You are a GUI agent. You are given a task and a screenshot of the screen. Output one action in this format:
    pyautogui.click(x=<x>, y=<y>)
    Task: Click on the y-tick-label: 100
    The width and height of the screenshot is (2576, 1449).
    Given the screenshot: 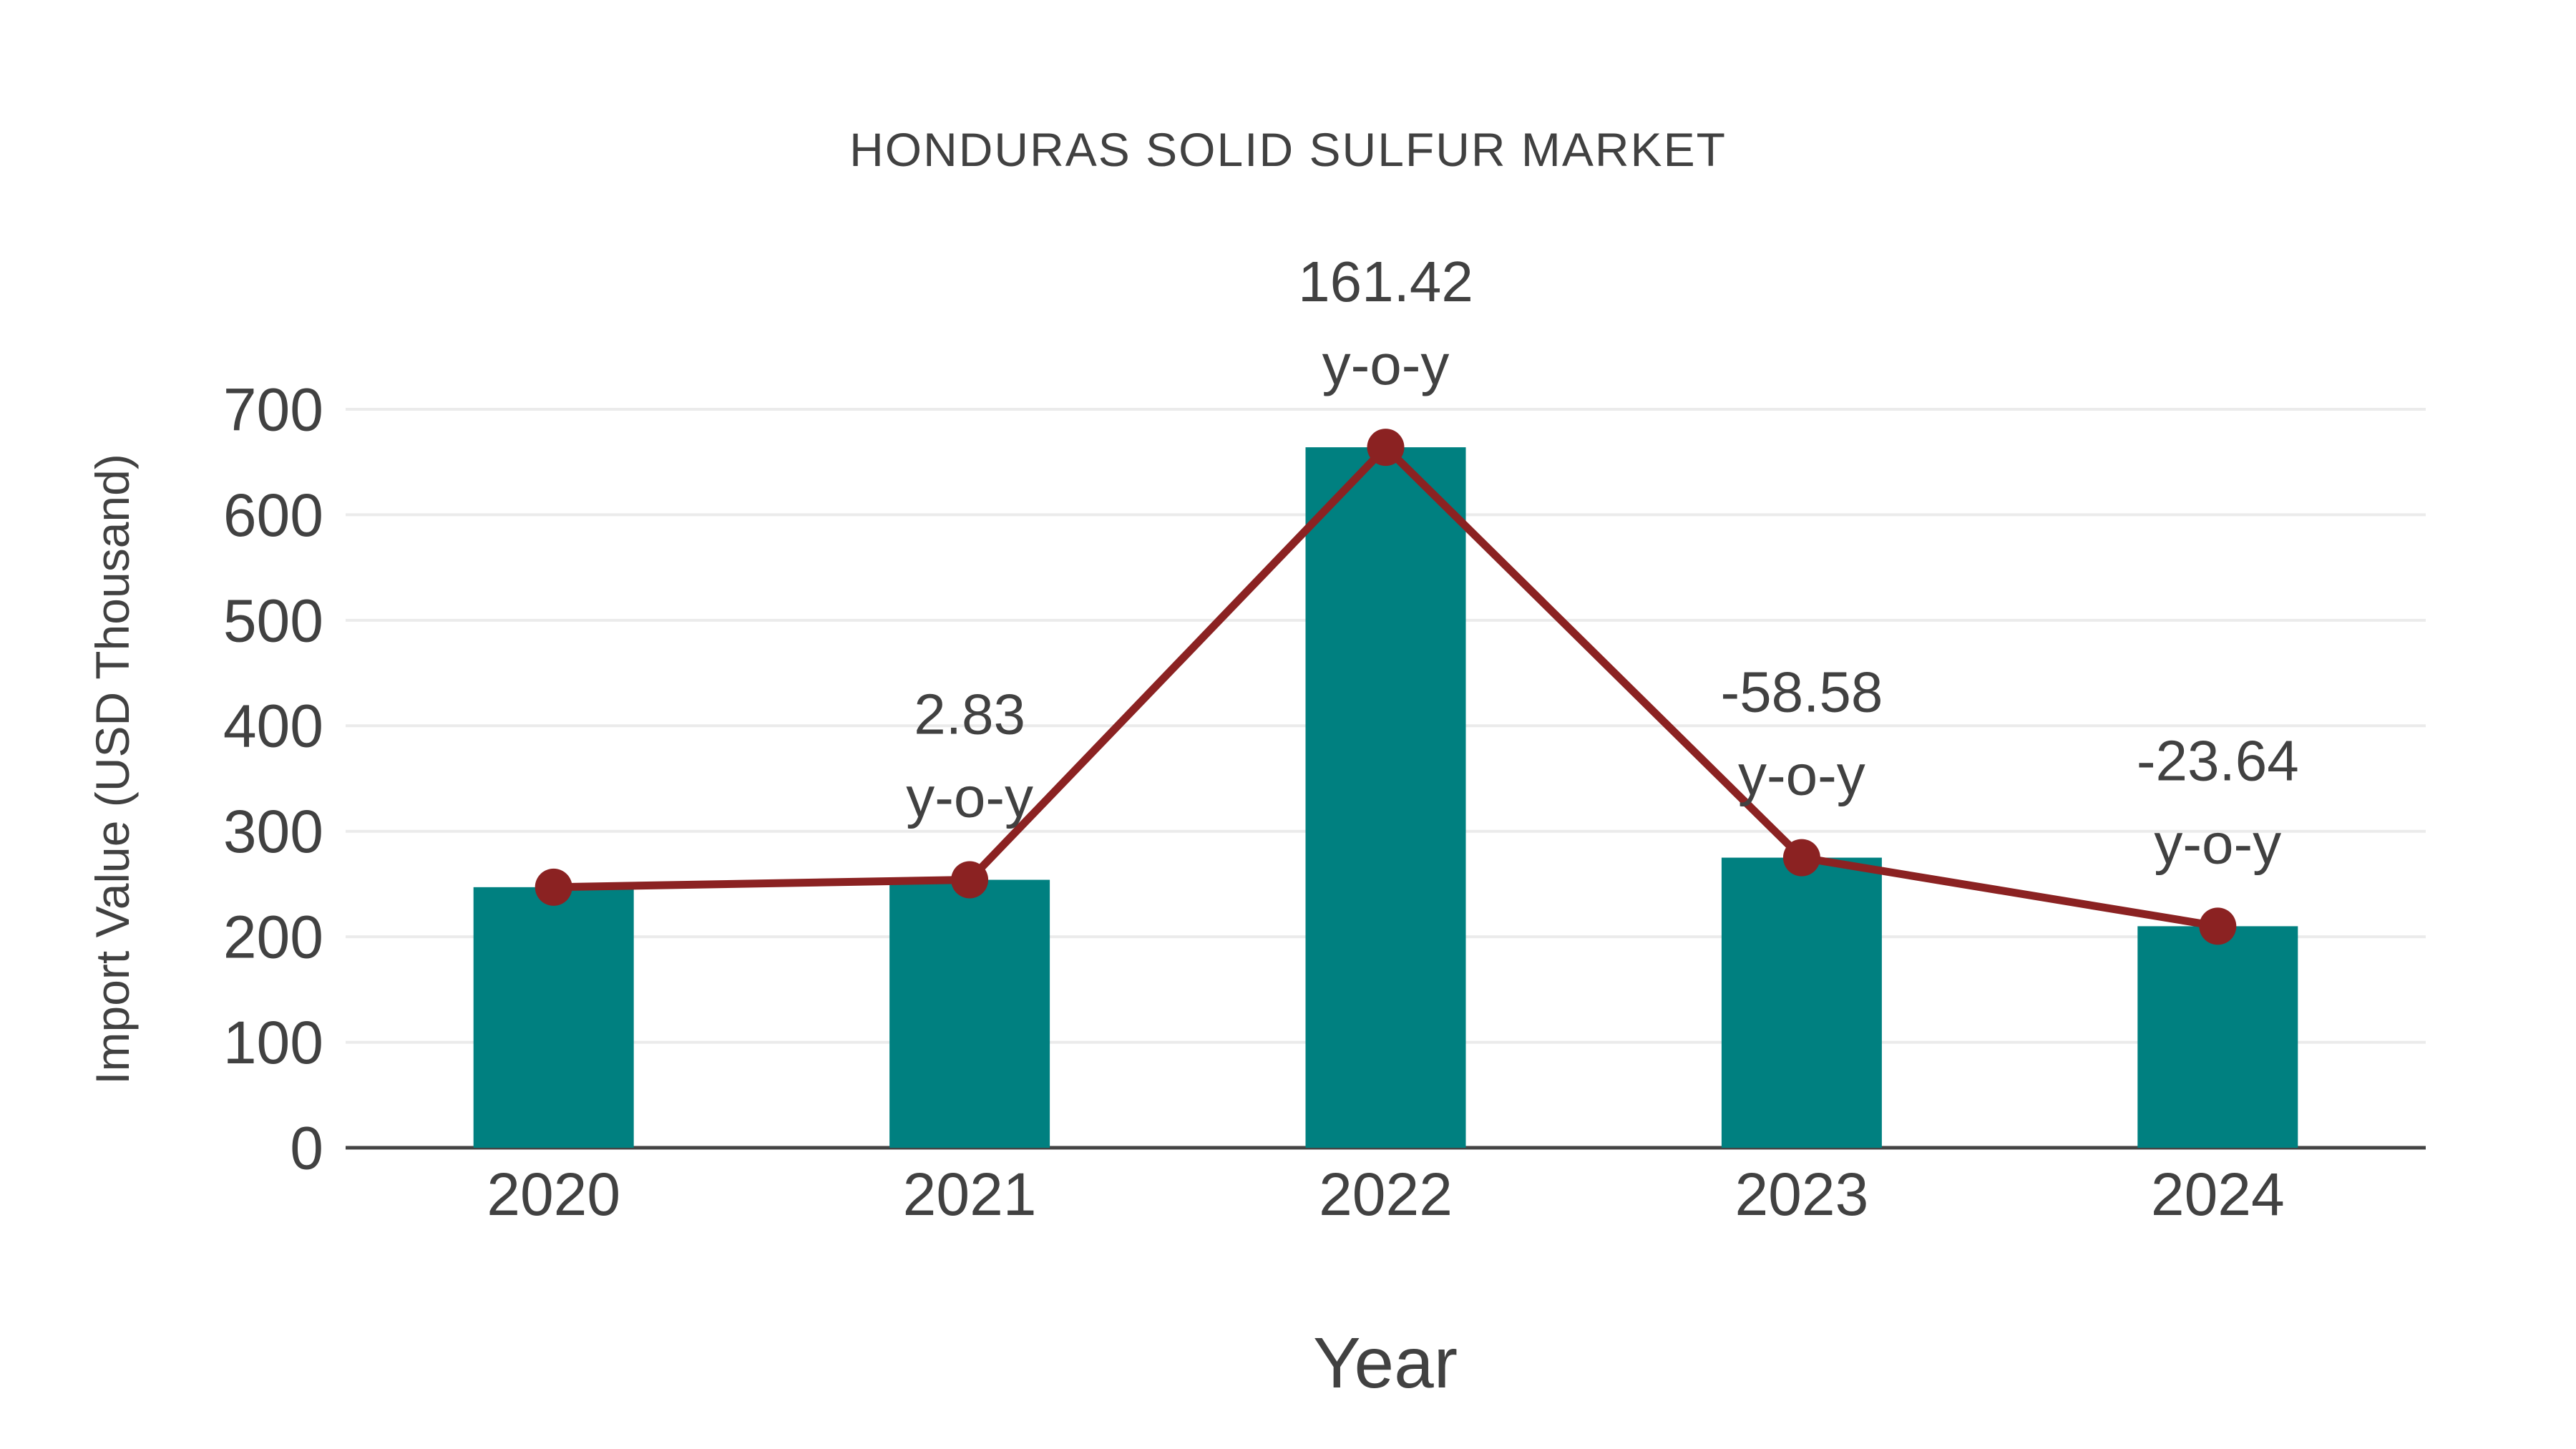 What is the action you would take?
    pyautogui.click(x=273, y=1042)
    